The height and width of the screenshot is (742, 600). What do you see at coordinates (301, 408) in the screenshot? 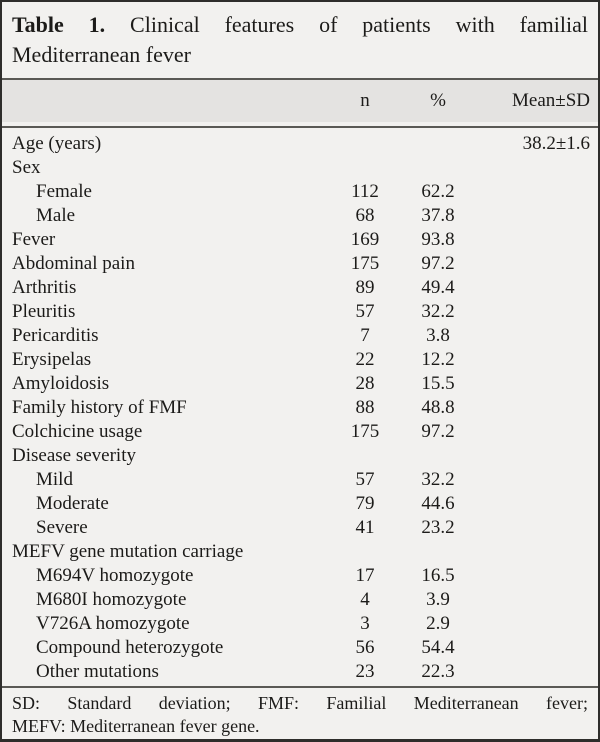
I see `table-row: Family history of FMF 88 48.8` at bounding box center [301, 408].